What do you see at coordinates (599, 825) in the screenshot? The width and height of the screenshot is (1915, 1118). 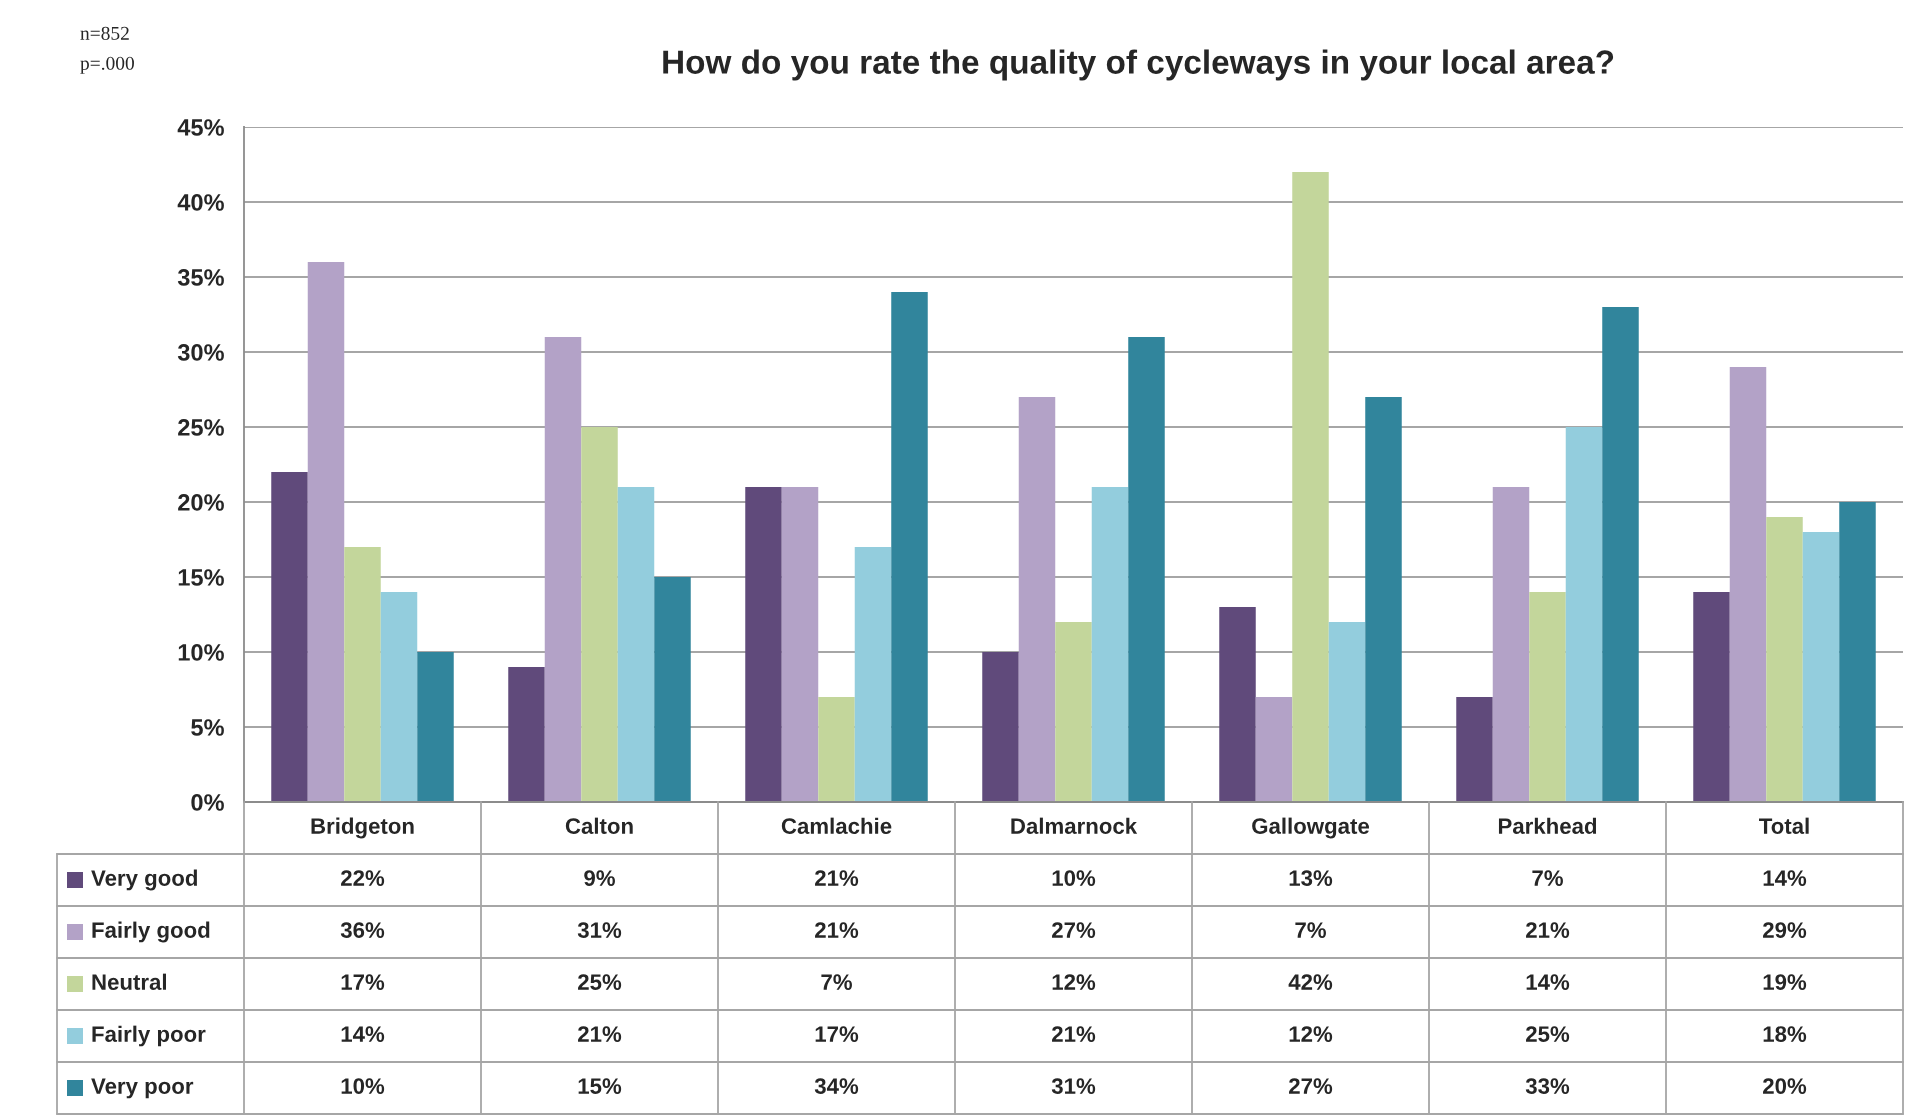 I see `x-tick-label: Calton` at bounding box center [599, 825].